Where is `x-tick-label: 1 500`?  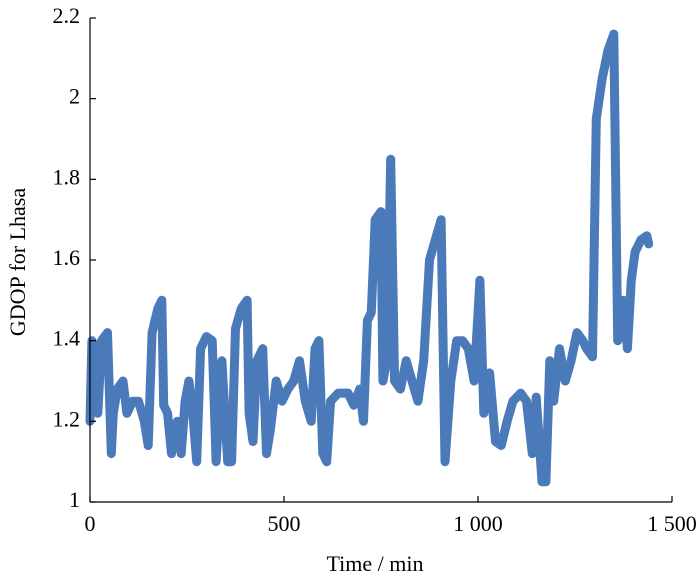
x-tick-label: 1 500 is located at coordinates (672, 523).